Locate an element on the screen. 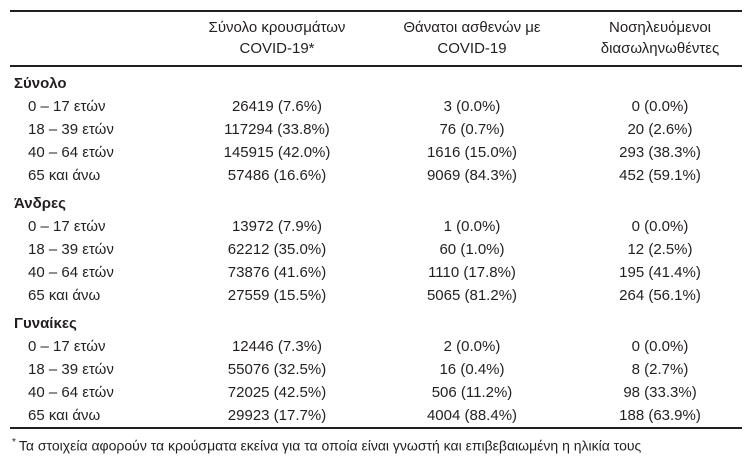 This screenshot has width=751, height=472. cases-cell: 12446 (7.3%) is located at coordinates (277, 346).